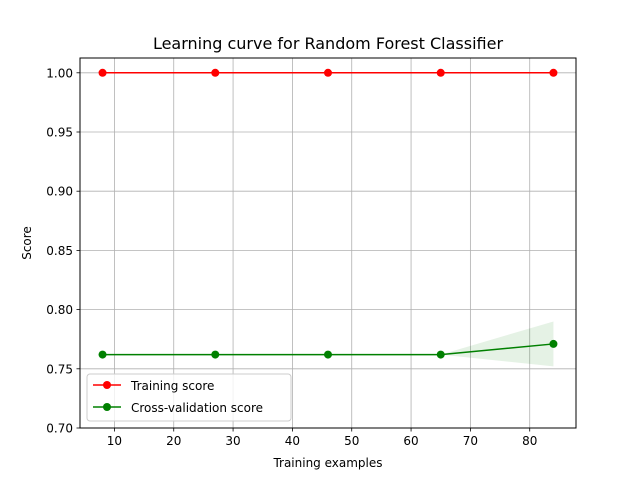 This screenshot has height=480, width=640. I want to click on legend: Training score Cross-validation score, so click(189, 397).